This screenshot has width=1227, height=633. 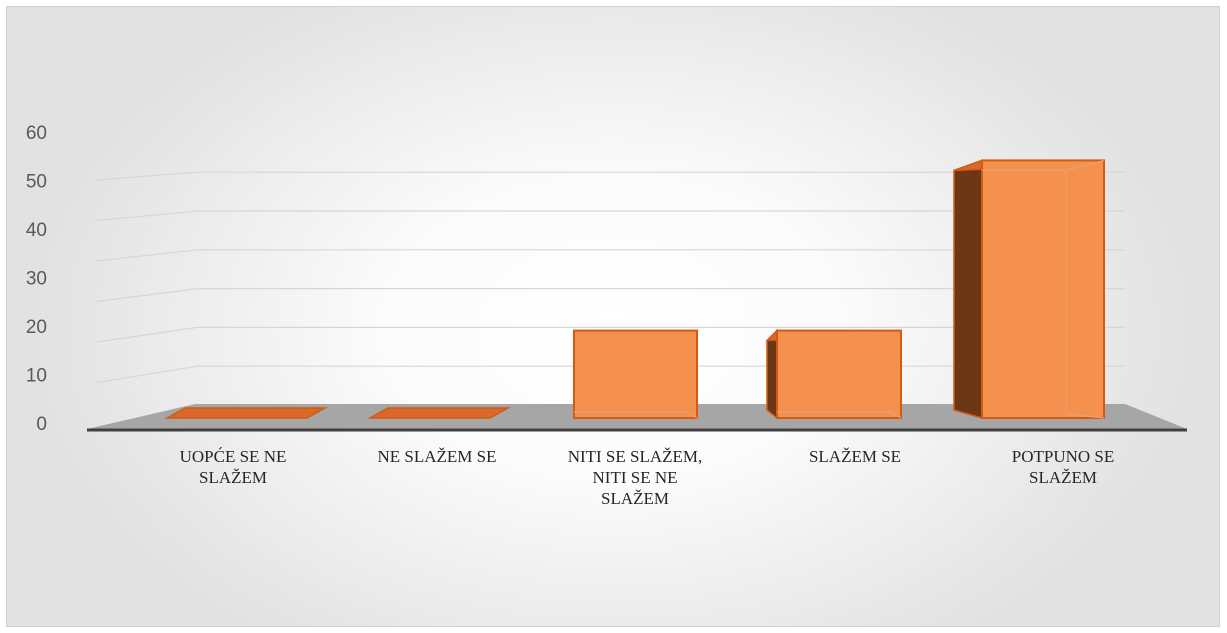 I want to click on x-category-label: NITI SE SLAŽEM, NITI SE NE SLAŽEM, so click(x=635, y=477).